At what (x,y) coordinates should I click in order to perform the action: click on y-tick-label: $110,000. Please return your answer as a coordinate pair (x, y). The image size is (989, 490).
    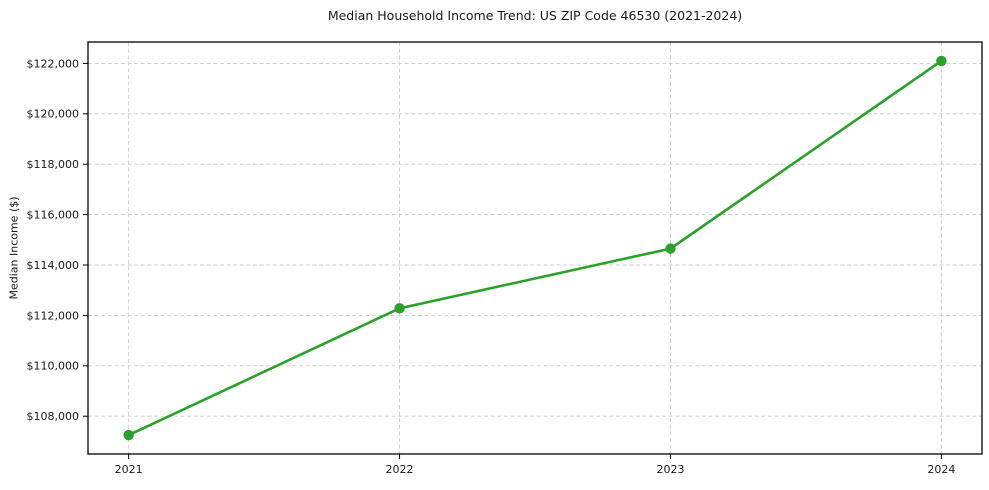
    Looking at the image, I should click on (53, 366).